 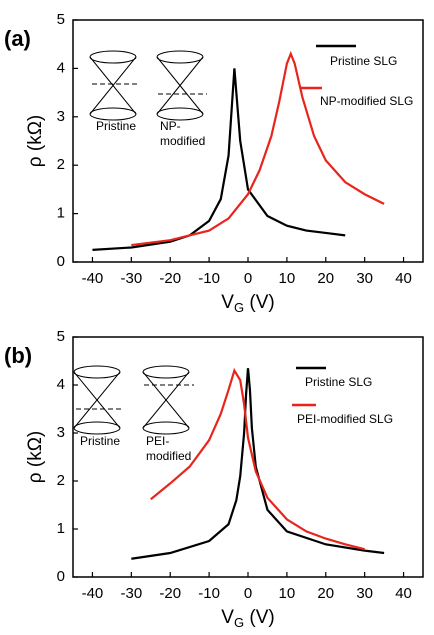 What do you see at coordinates (366, 101) in the screenshot?
I see `legend-label: NP-modified SLG` at bounding box center [366, 101].